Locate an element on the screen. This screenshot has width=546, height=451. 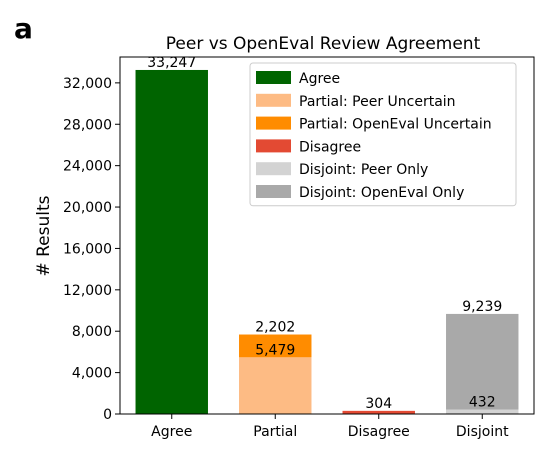
data-label: 9,239 is located at coordinates (482, 307).